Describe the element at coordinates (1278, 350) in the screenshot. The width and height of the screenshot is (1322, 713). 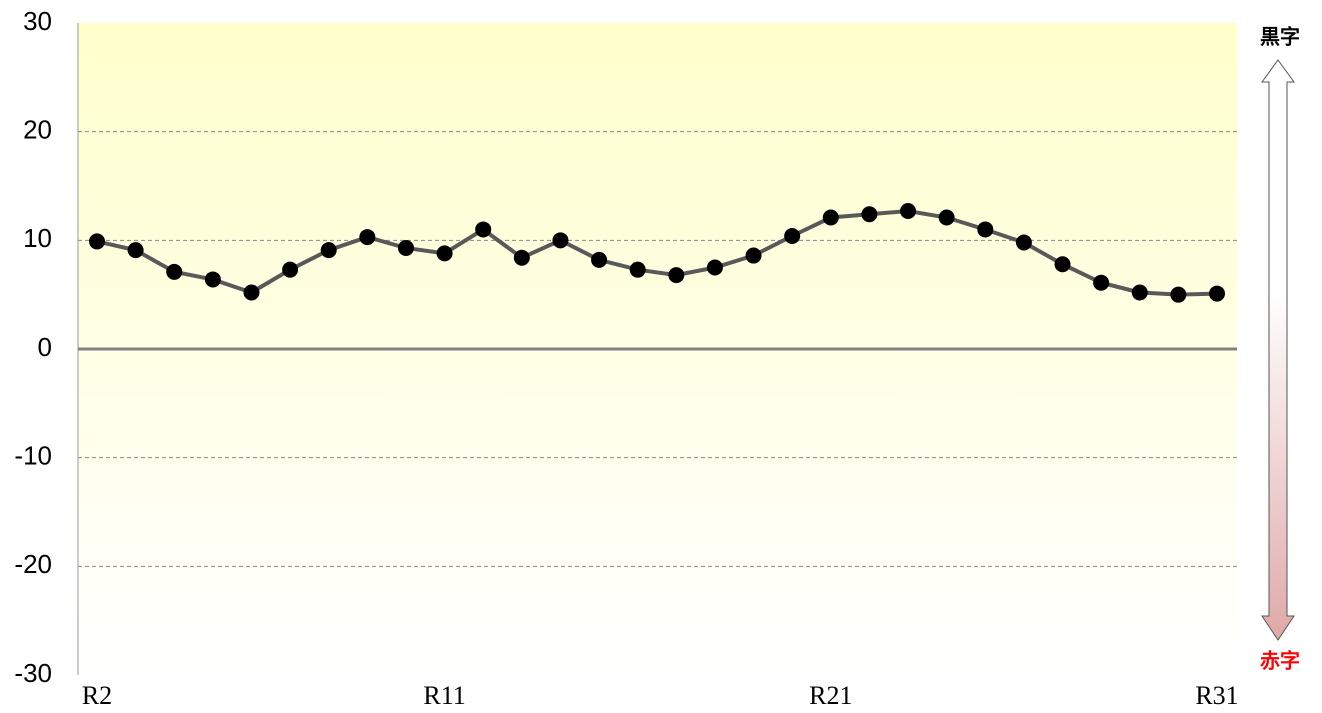
I see `balance-arrow` at that location.